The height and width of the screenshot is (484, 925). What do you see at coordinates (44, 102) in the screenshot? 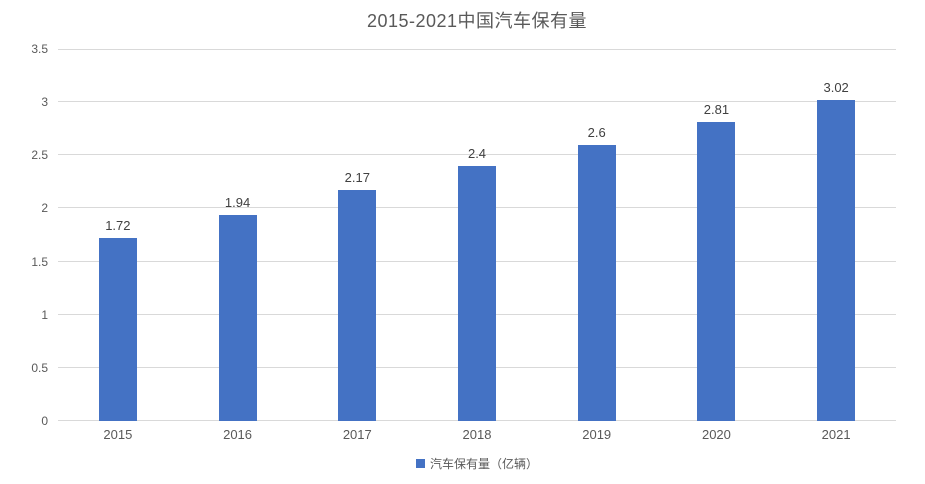
I see `y-tick-label: 3` at bounding box center [44, 102].